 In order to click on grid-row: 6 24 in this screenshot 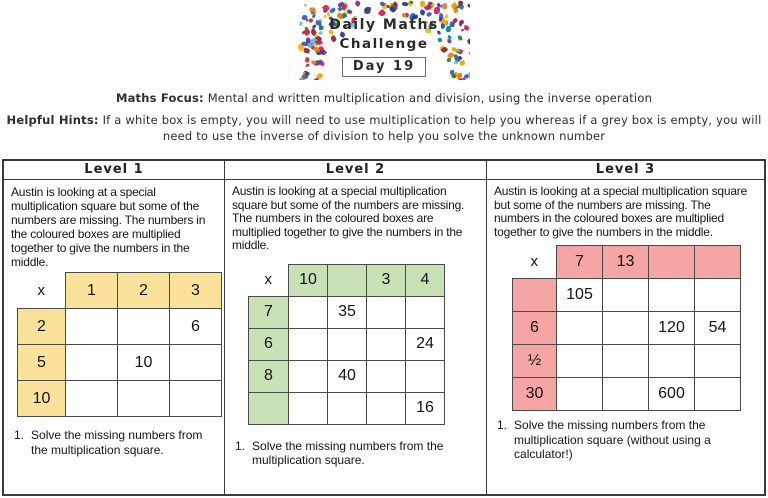, I will do `click(346, 344)`.